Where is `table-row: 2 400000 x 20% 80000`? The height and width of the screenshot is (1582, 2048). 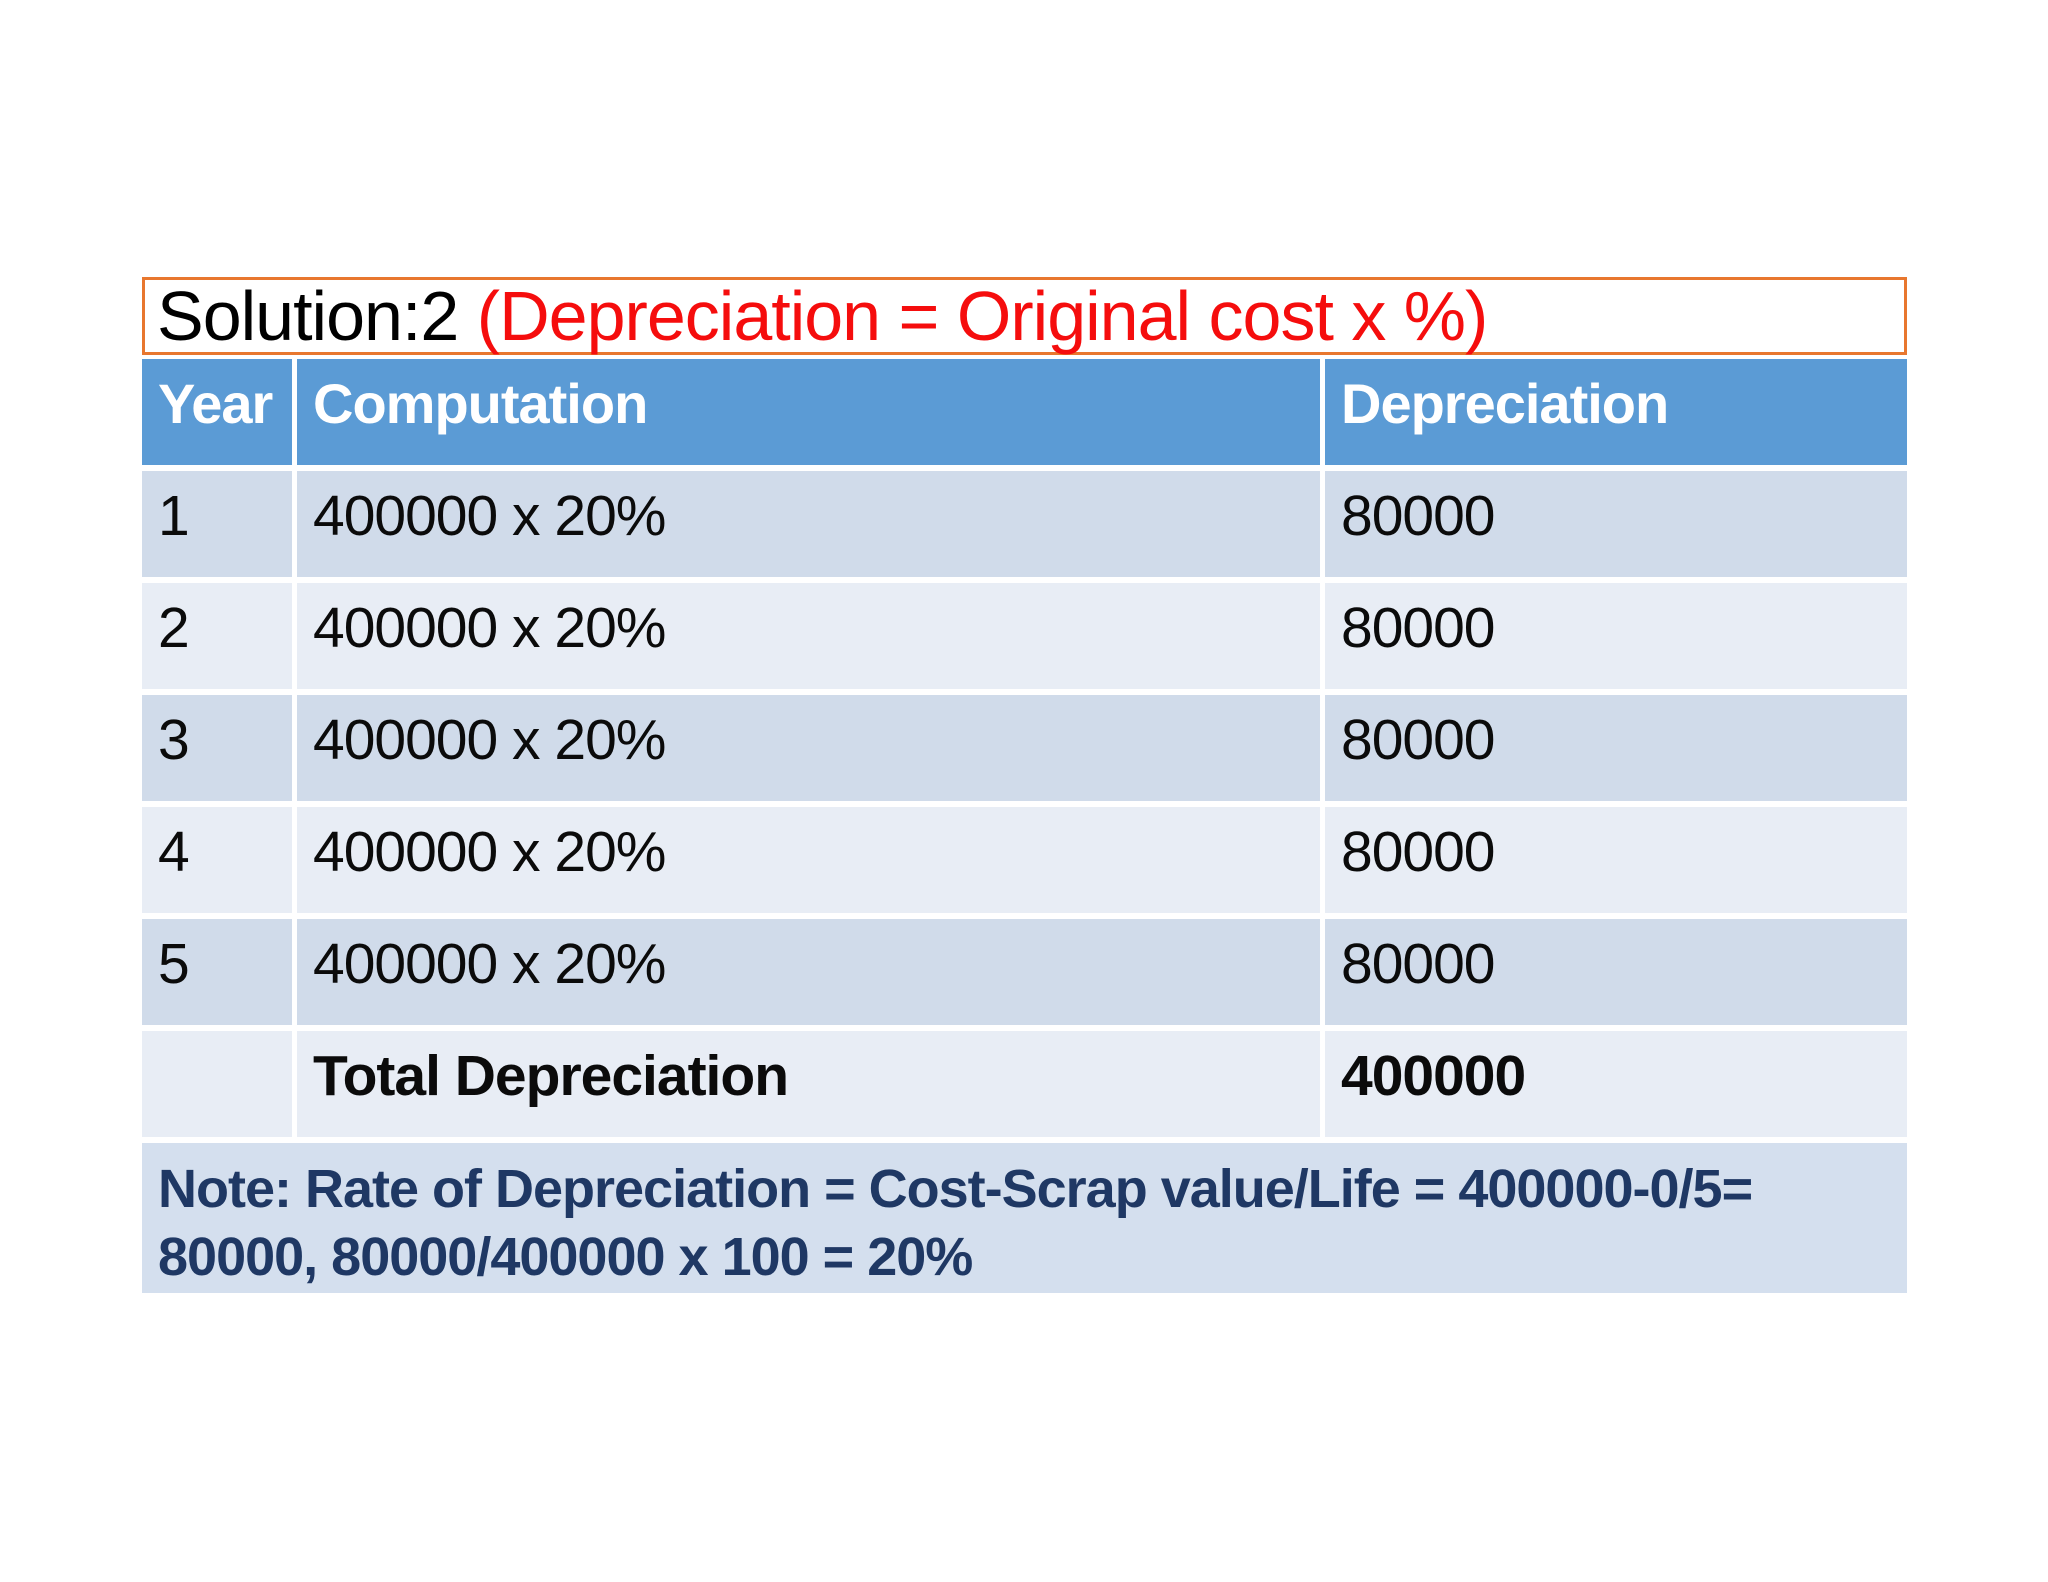
table-row: 2 400000 x 20% 80000 is located at coordinates (1024, 636).